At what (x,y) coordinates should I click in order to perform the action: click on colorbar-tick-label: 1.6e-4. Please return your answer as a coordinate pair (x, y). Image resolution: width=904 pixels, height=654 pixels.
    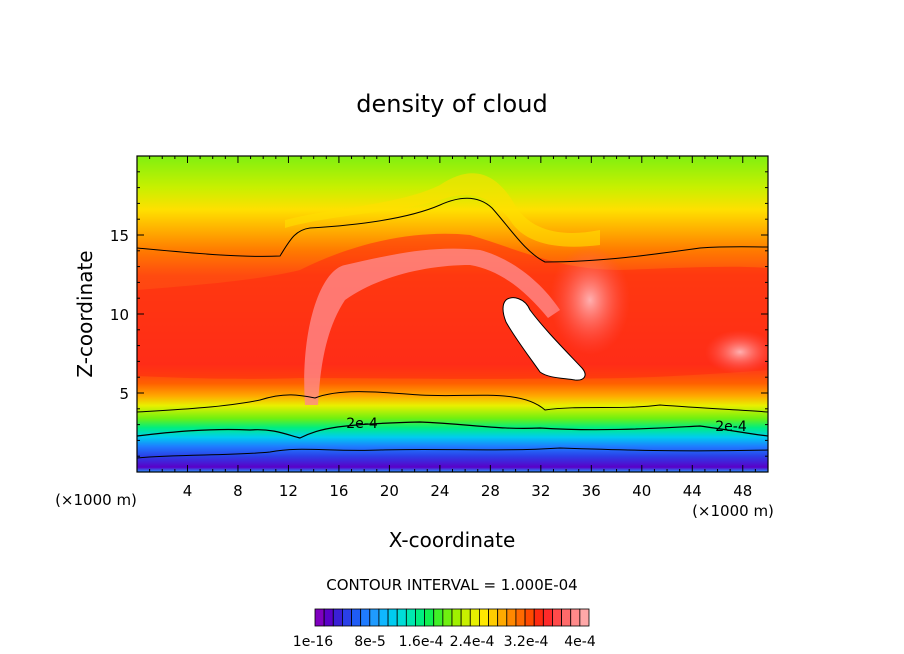
    Looking at the image, I should click on (421, 642).